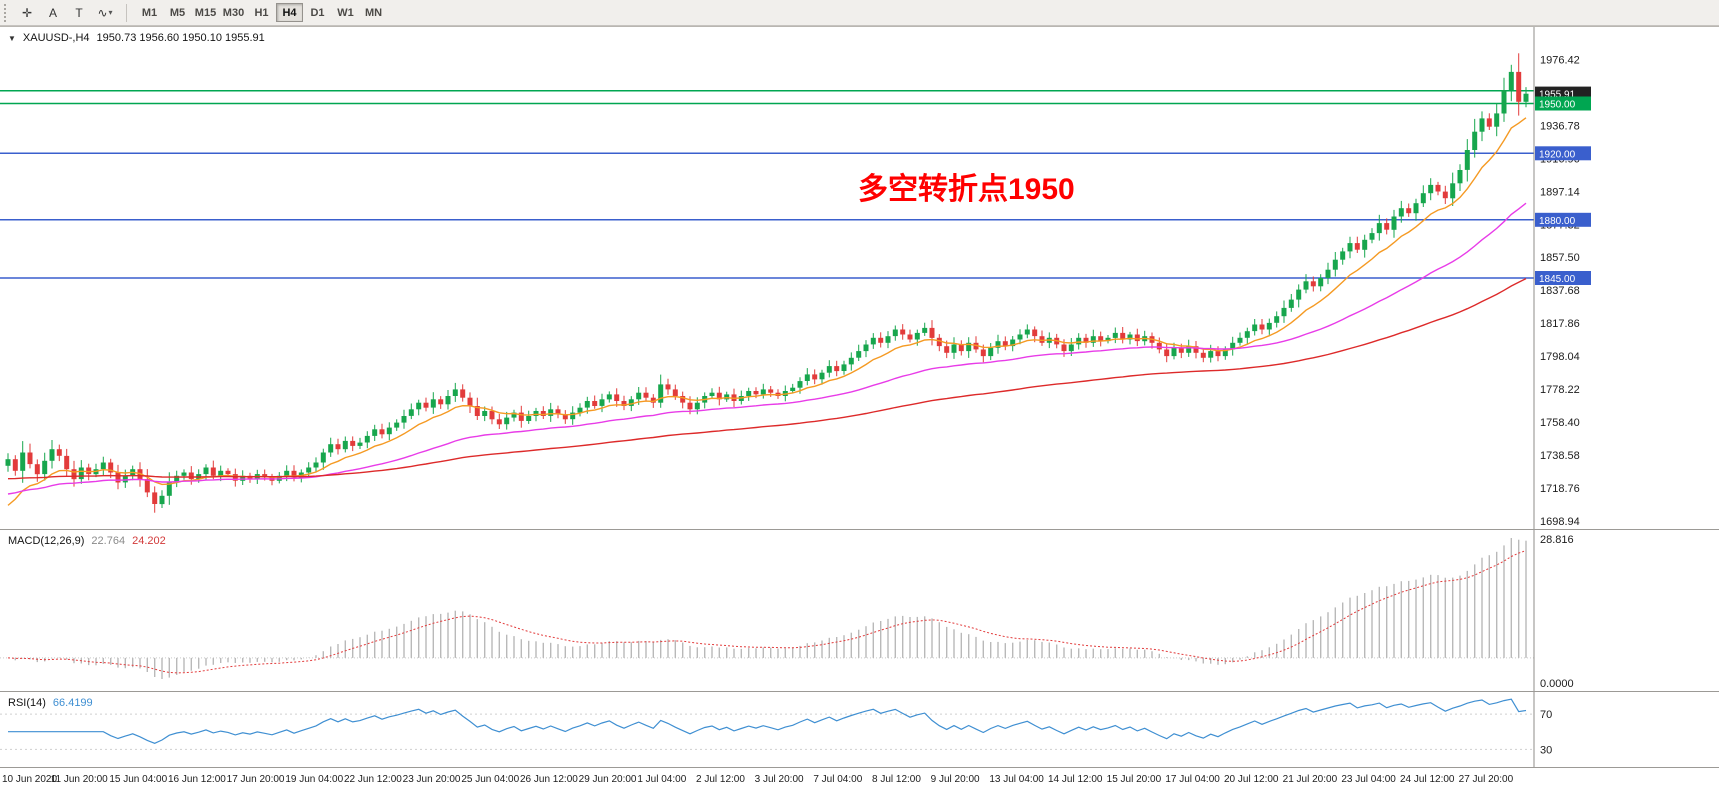 This screenshot has height=793, width=1719. I want to click on time-label: 29 Jun 20:00, so click(607, 779).